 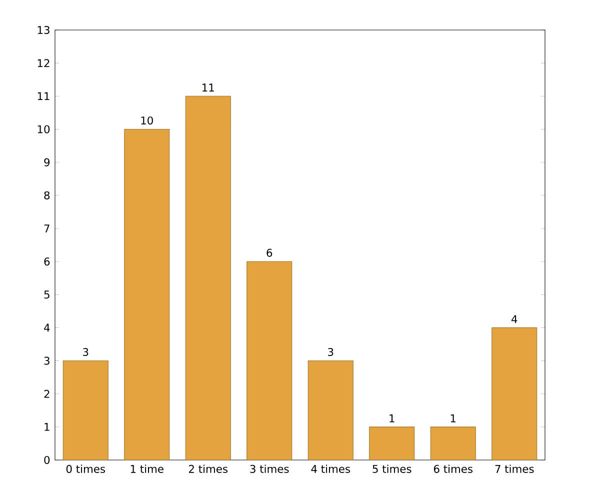 I want to click on y-tick-label: 6, so click(x=47, y=261).